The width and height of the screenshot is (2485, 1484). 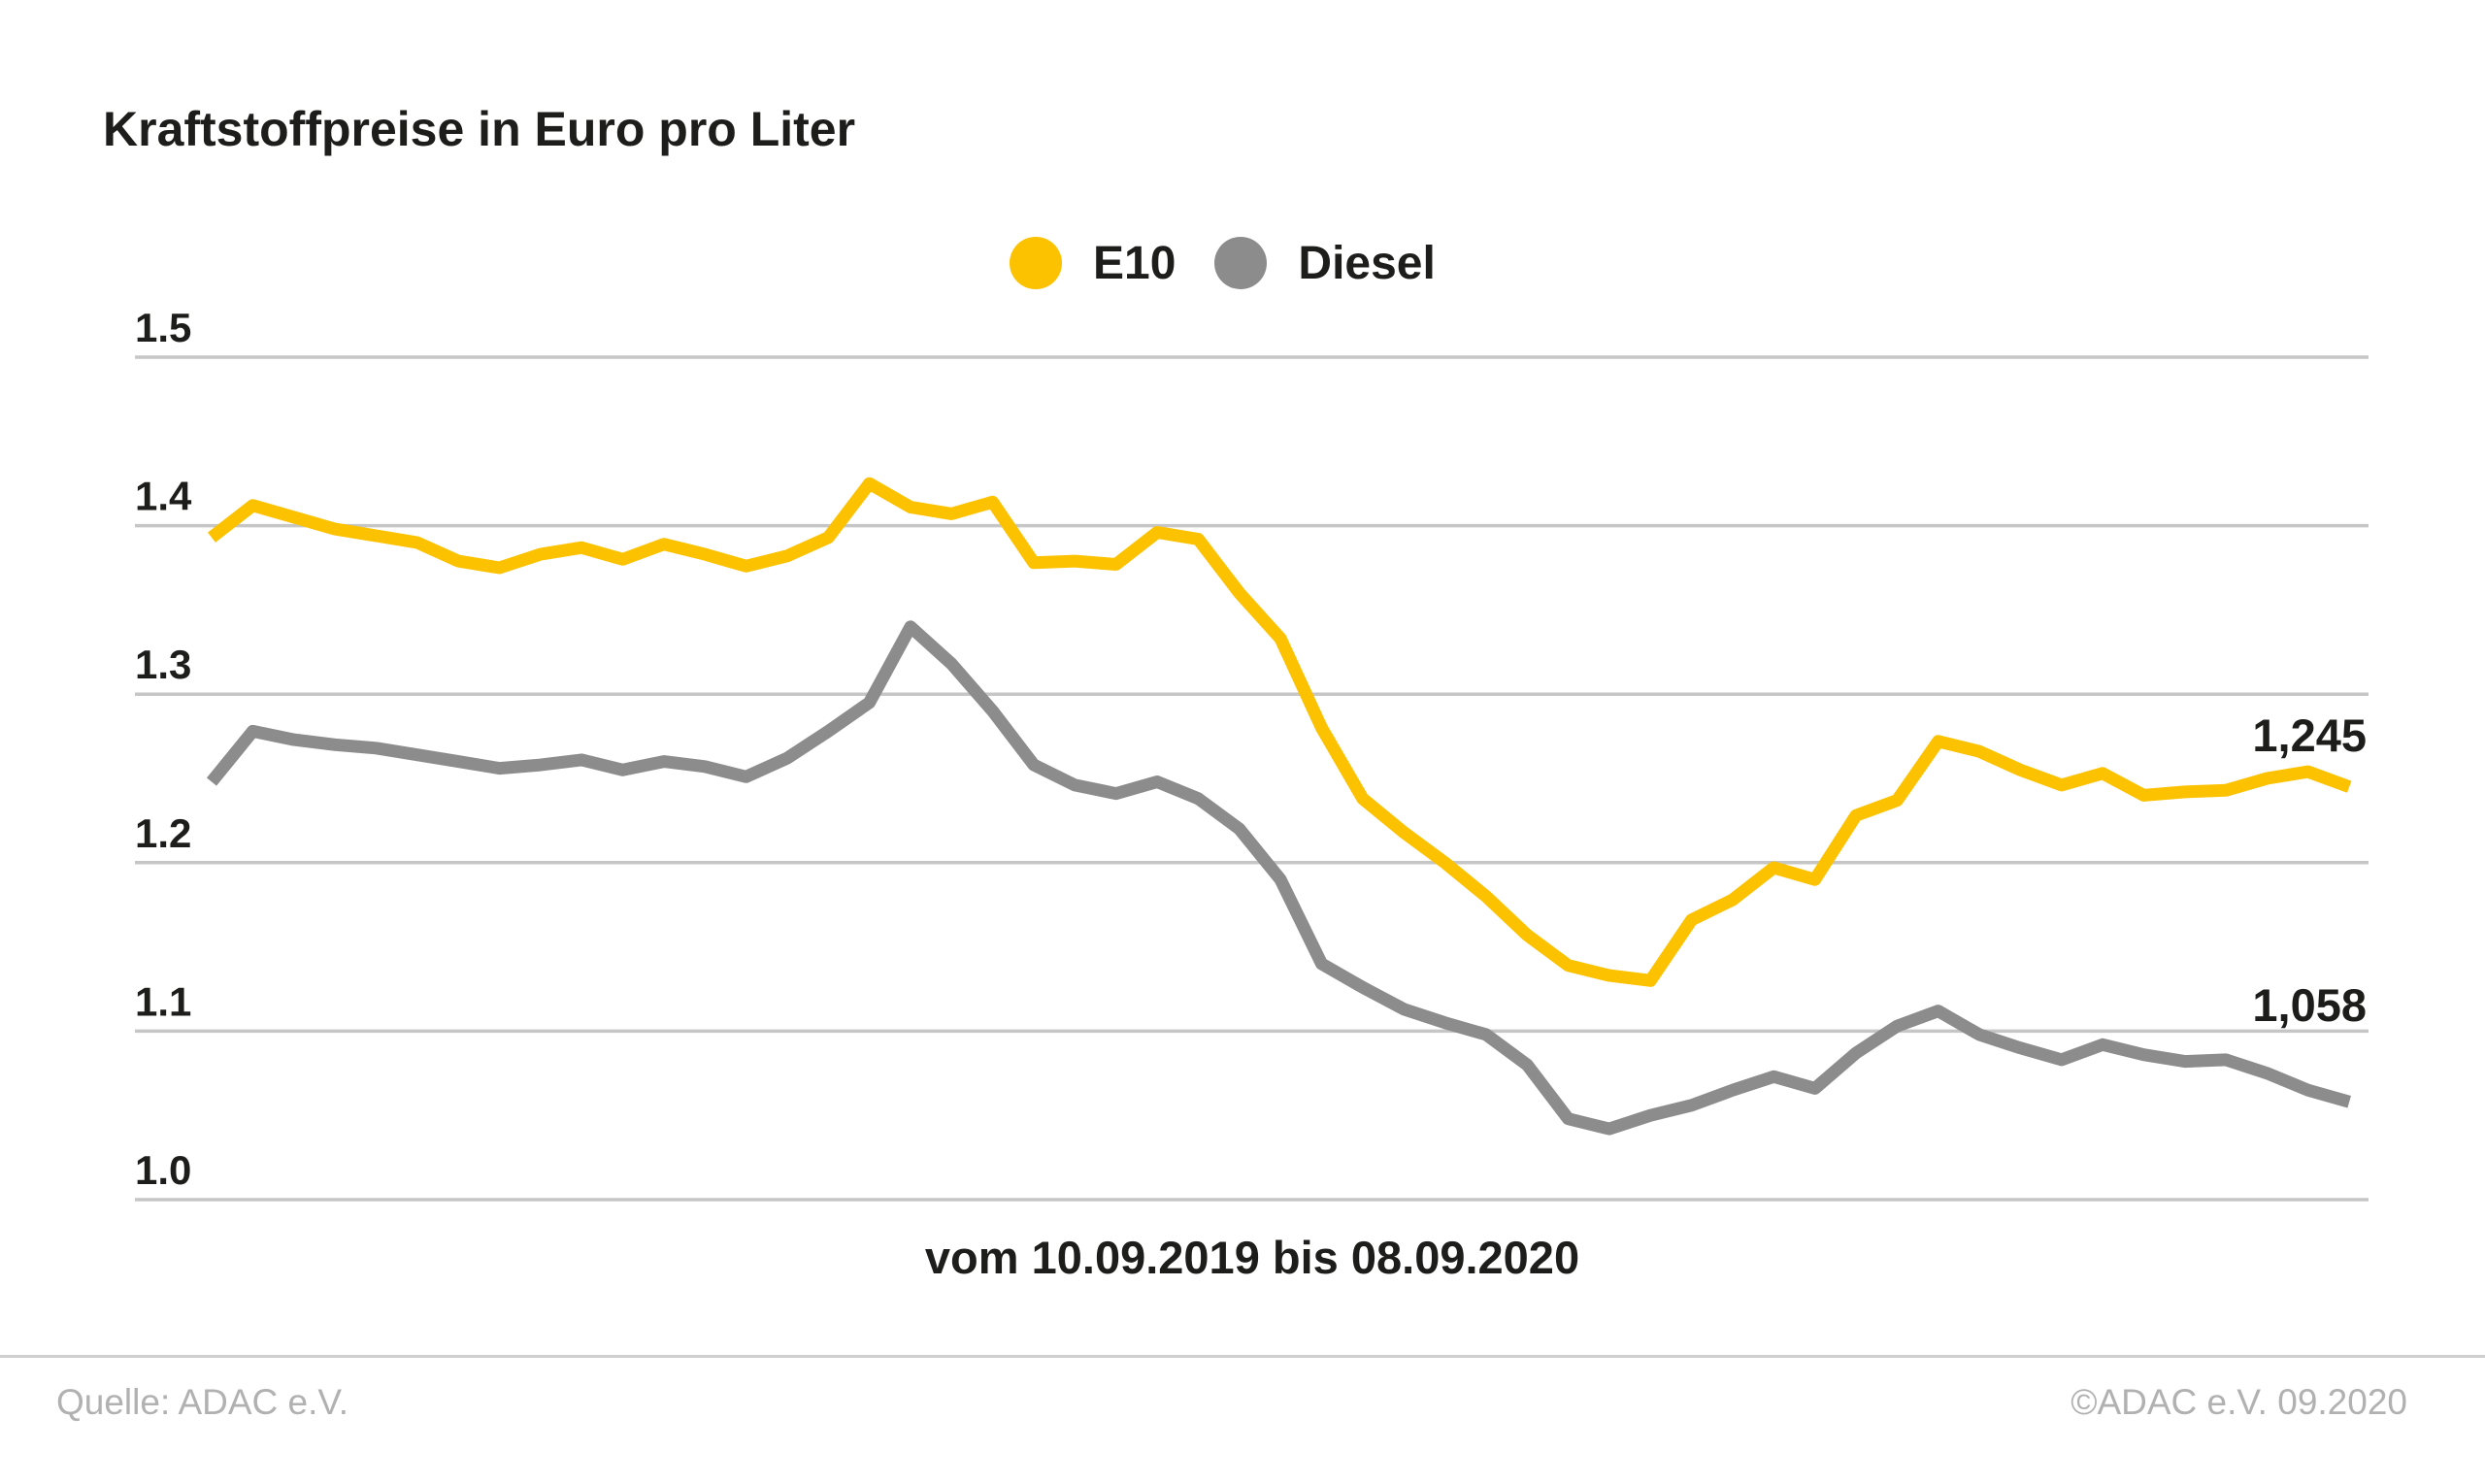 What do you see at coordinates (1135, 263) in the screenshot?
I see `e10-legend-label: E10` at bounding box center [1135, 263].